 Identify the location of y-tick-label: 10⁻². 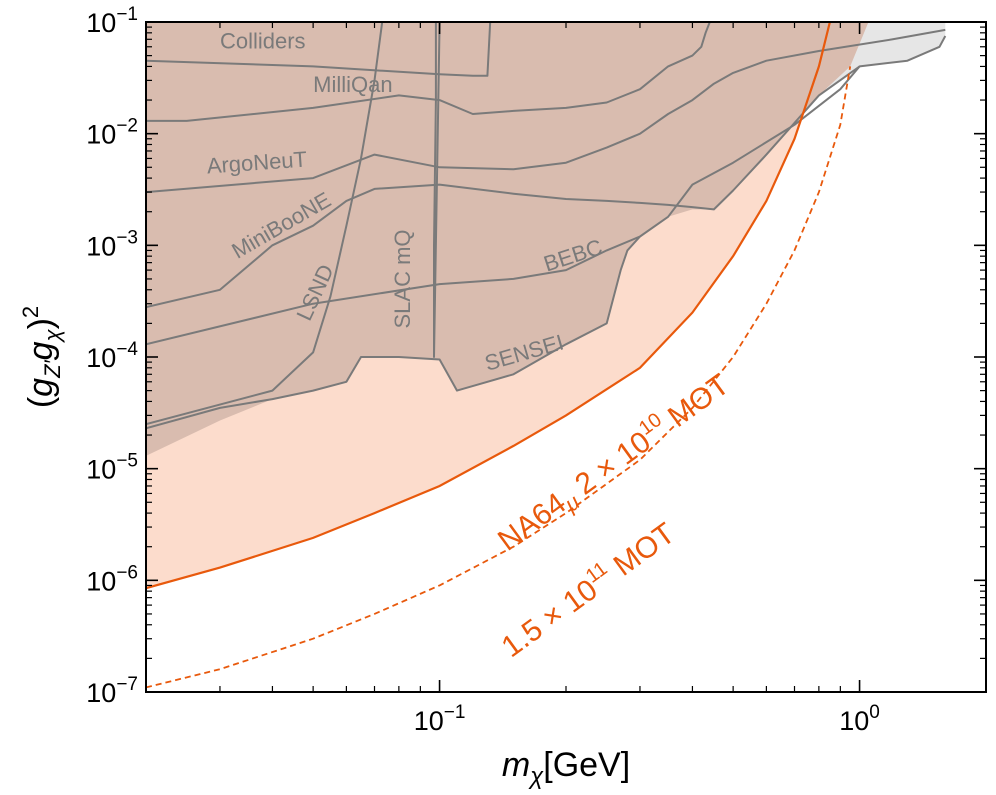
(112, 133).